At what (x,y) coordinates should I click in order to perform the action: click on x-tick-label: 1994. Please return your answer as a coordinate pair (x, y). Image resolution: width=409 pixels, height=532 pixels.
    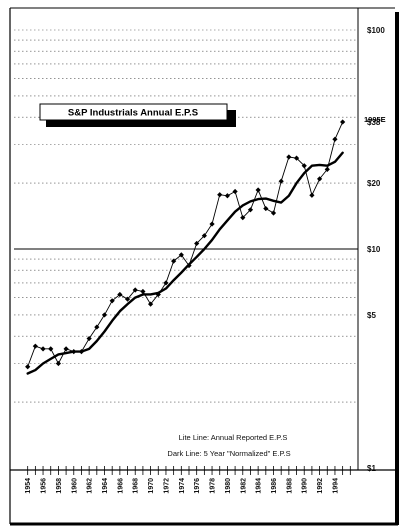
    Looking at the image, I should click on (335, 486).